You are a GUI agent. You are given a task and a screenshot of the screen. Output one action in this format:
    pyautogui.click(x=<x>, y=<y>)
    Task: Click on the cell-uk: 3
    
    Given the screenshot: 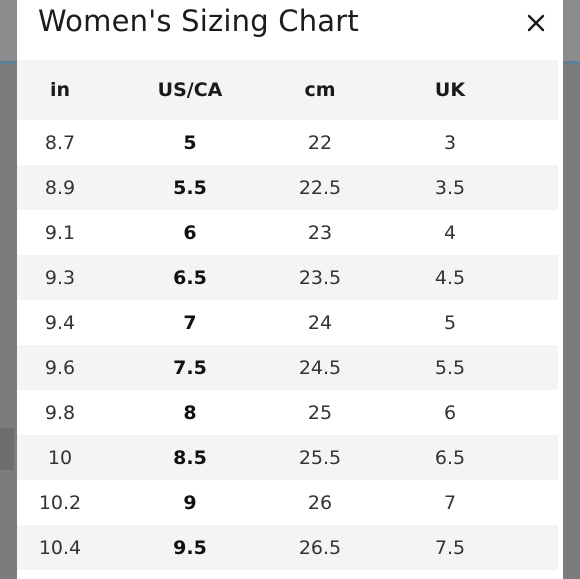 What is the action you would take?
    pyautogui.click(x=450, y=143)
    